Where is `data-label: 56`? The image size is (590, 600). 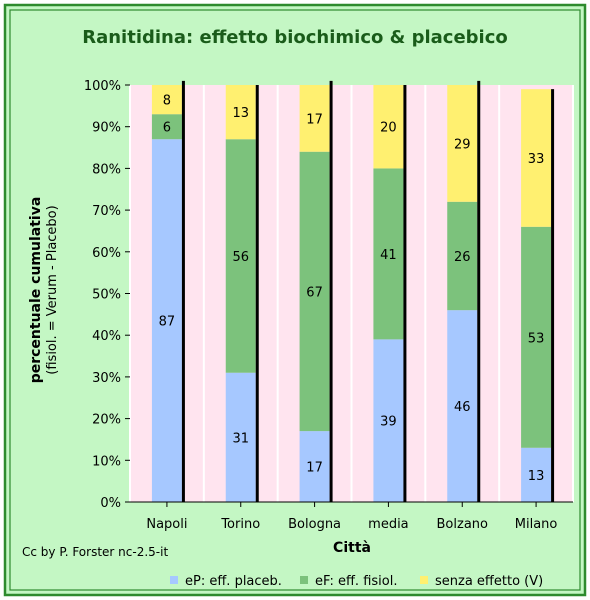
data-label: 56 is located at coordinates (240, 257).